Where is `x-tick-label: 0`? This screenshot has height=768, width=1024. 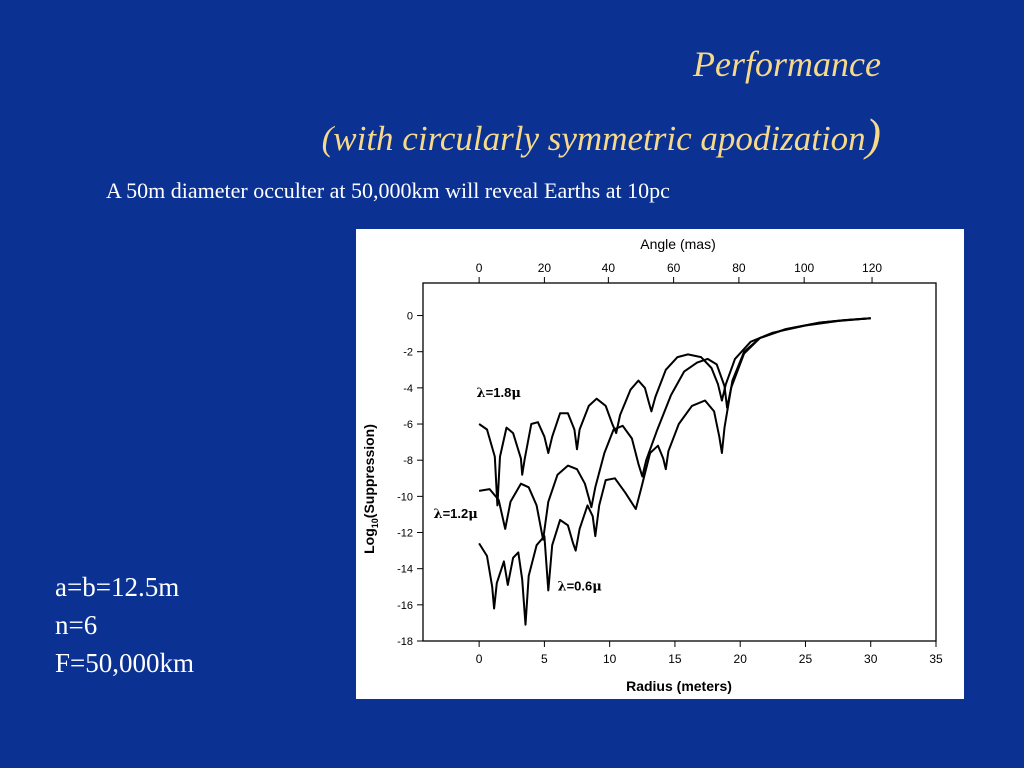
x-tick-label: 0 is located at coordinates (479, 659).